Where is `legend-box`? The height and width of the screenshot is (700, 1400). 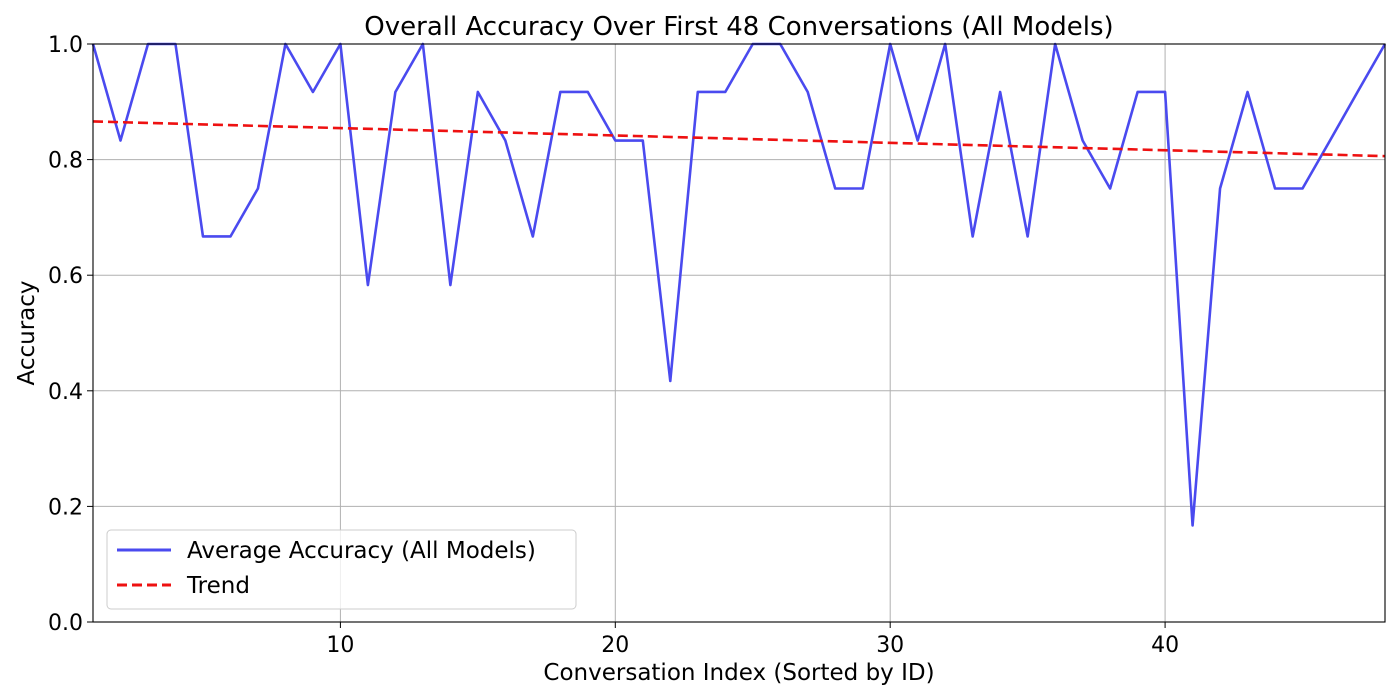
legend-box is located at coordinates (341, 569).